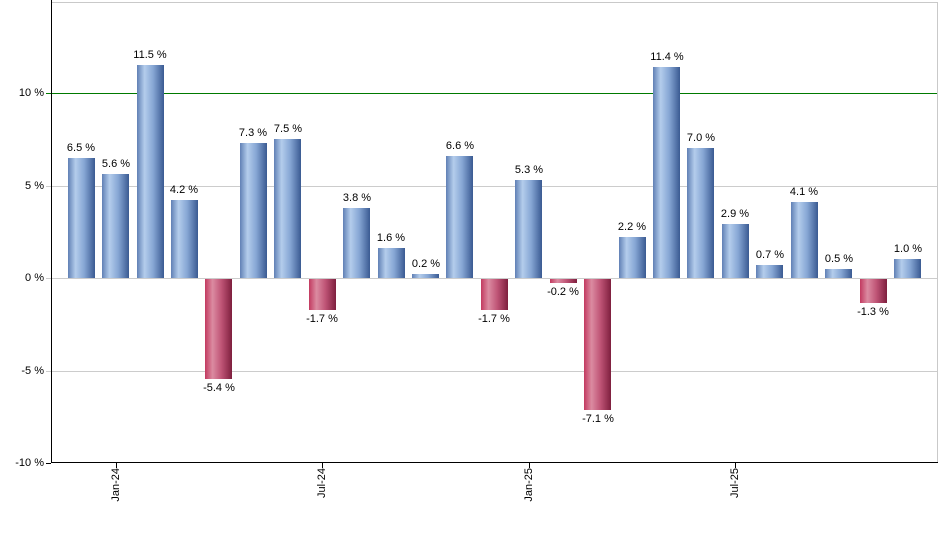 The image size is (940, 550). What do you see at coordinates (150, 55) in the screenshot?
I see `bar-value-label: 11.5 %` at bounding box center [150, 55].